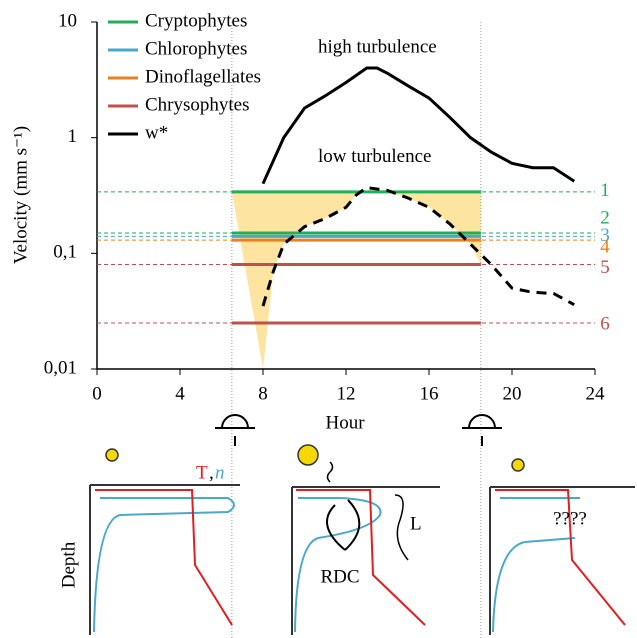 The height and width of the screenshot is (638, 637). What do you see at coordinates (330, 472) in the screenshot?
I see `sun-ray` at bounding box center [330, 472].